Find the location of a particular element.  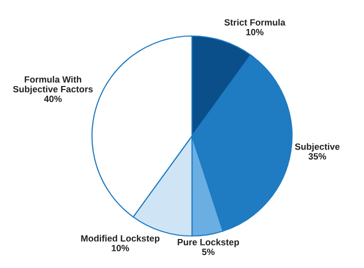

slice-label: Subjective is located at coordinates (317, 147).